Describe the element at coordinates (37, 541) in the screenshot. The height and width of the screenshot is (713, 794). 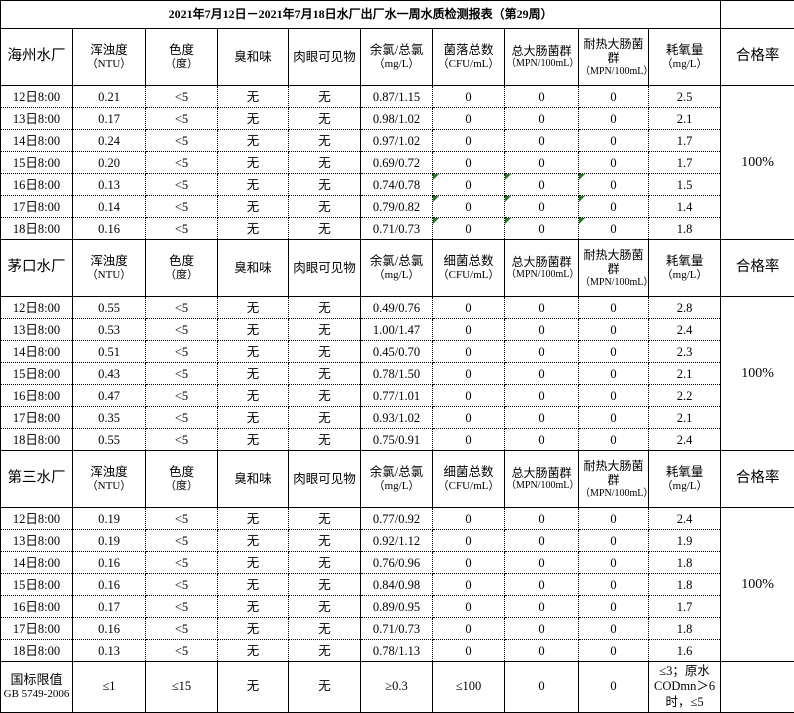
I see `cell-time: 13日8:00` at that location.